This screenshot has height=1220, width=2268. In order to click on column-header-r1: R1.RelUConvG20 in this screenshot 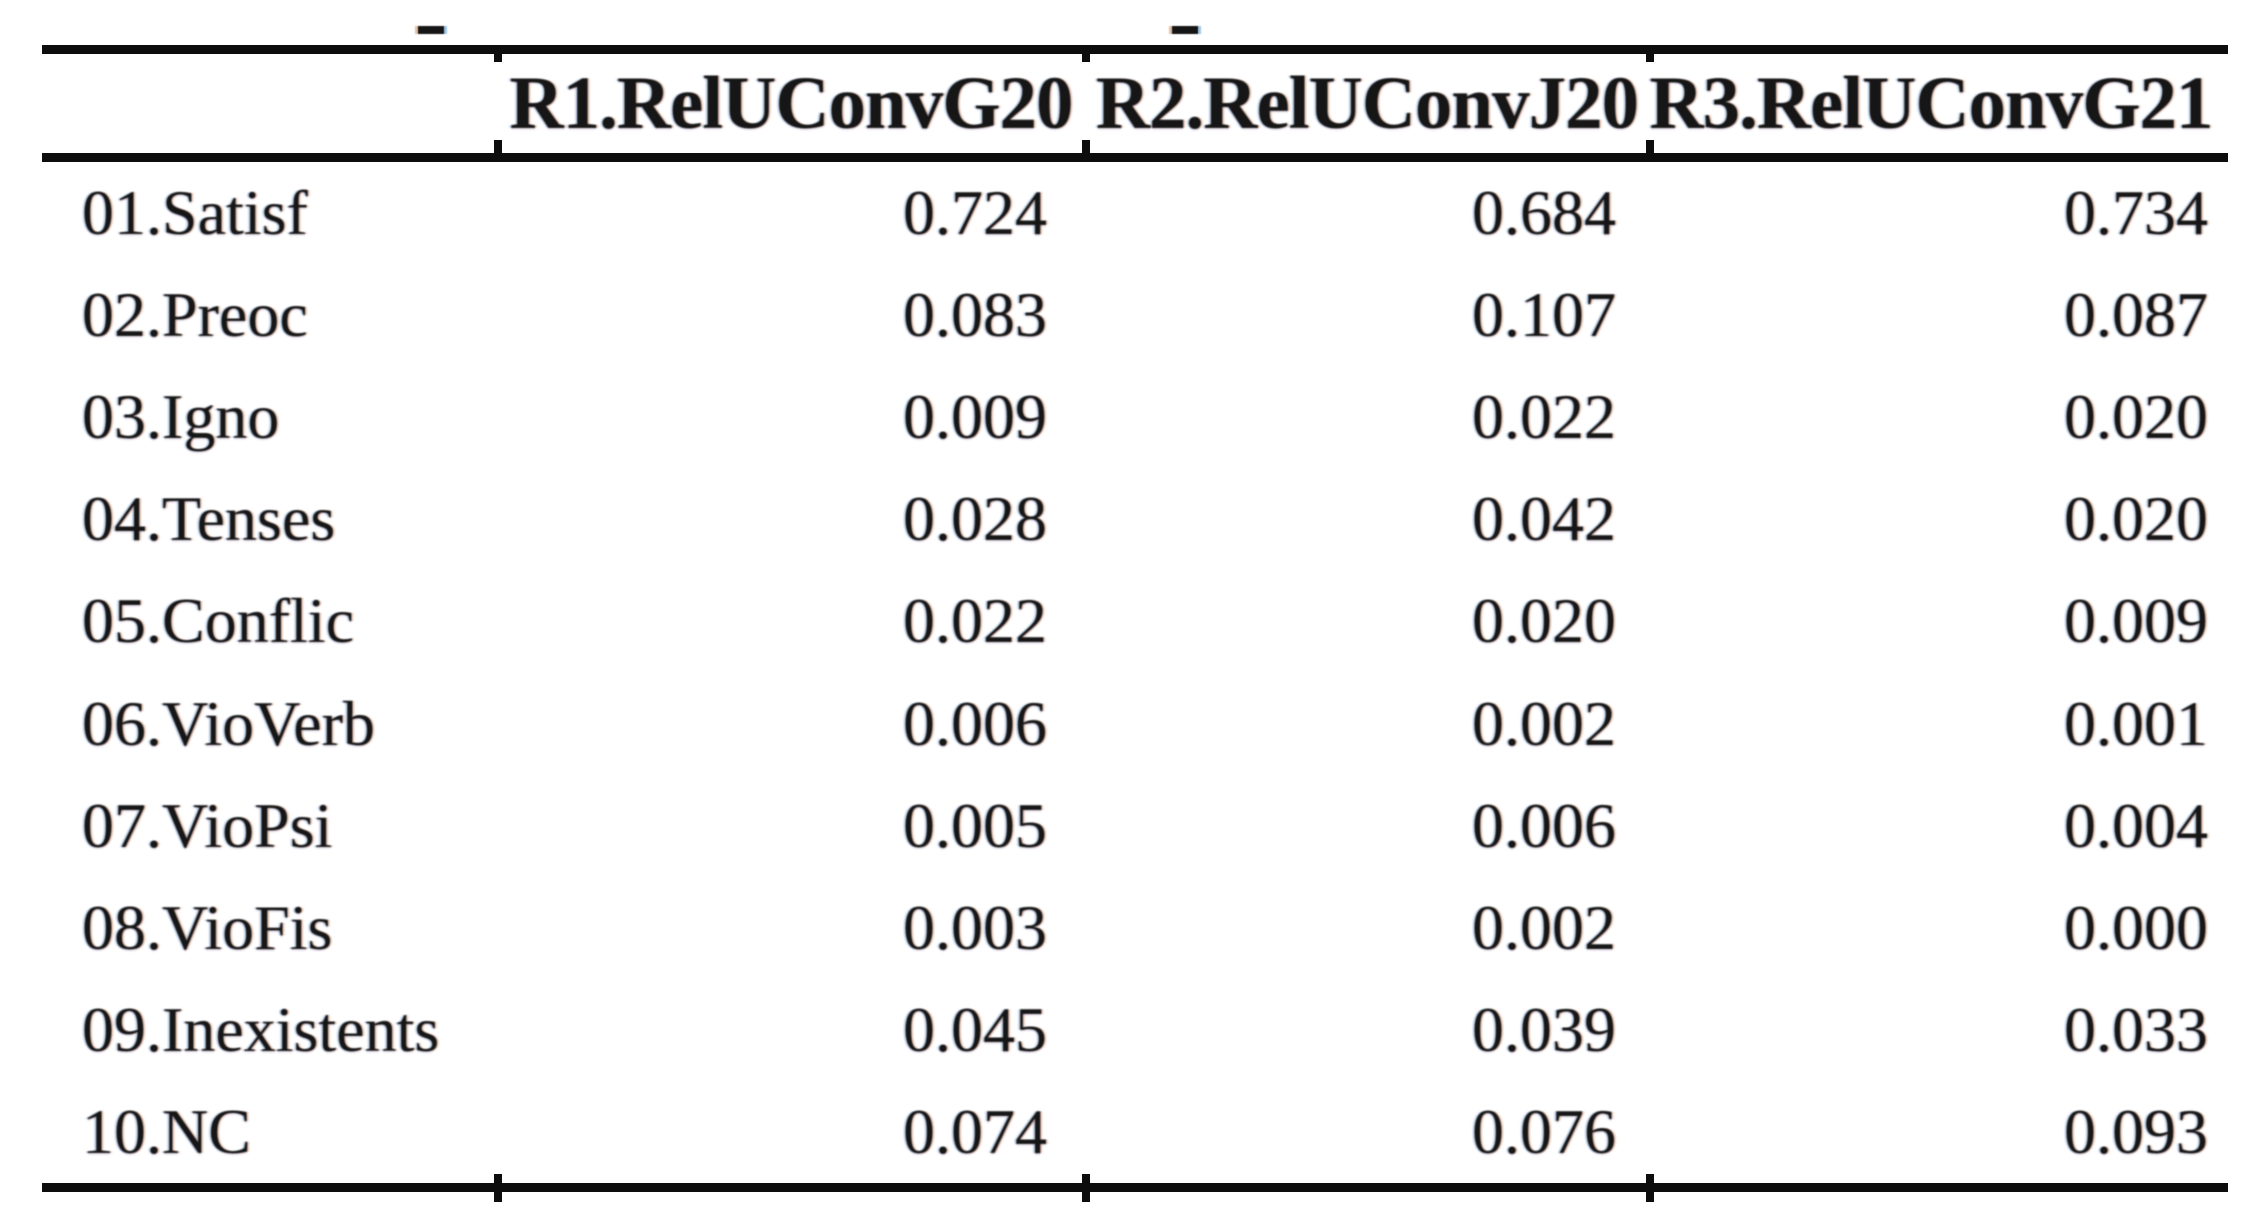, I will do `click(791, 103)`.